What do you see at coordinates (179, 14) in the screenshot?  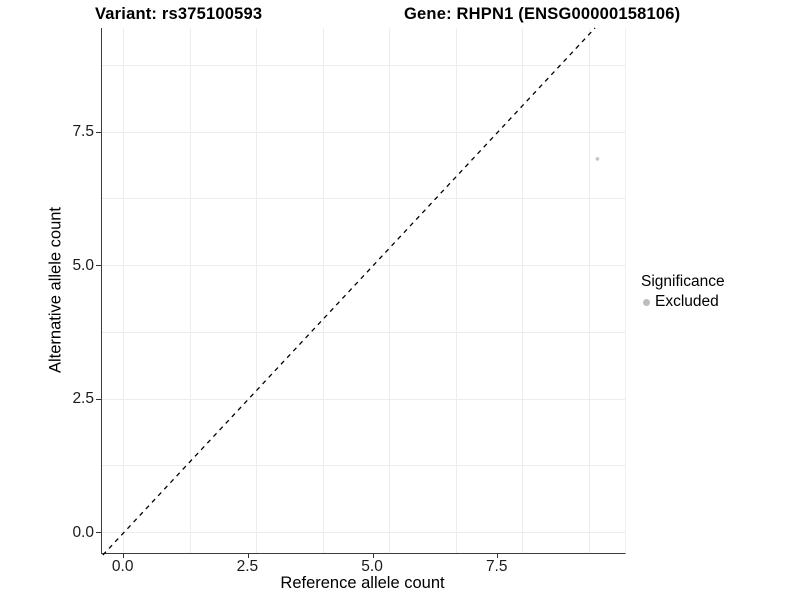 I see `plot-title-variant: Variant: rs375100593` at bounding box center [179, 14].